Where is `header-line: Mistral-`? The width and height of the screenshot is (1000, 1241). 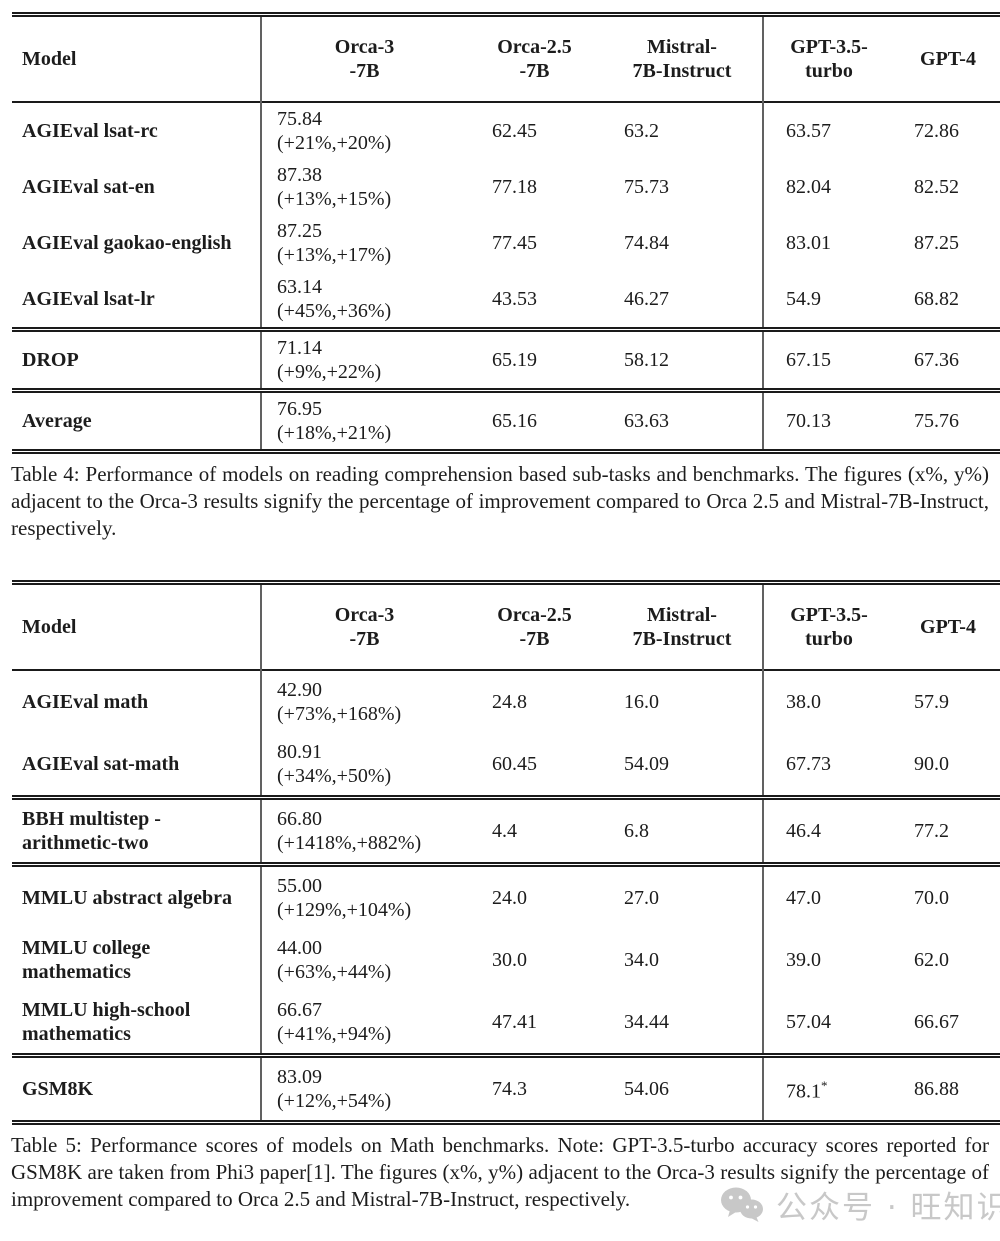 header-line: Mistral- is located at coordinates (682, 615).